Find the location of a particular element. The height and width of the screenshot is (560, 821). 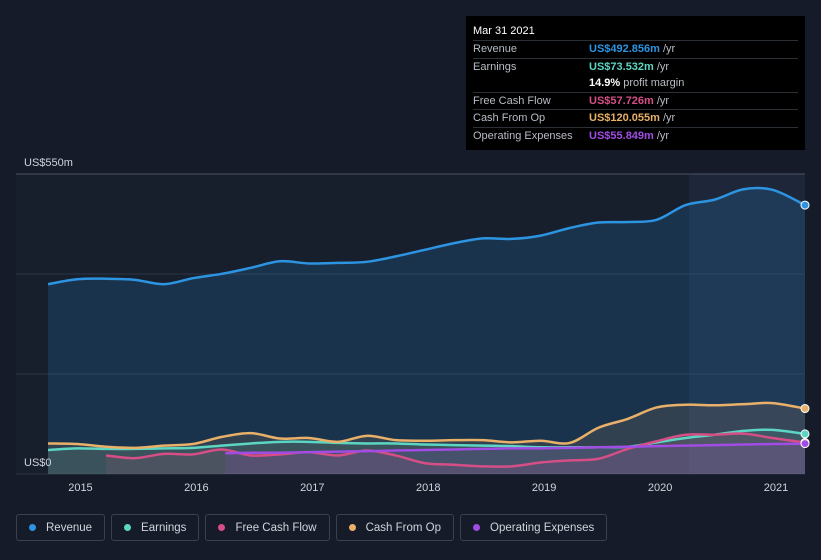

x-tick-label: 2018 is located at coordinates (428, 488).